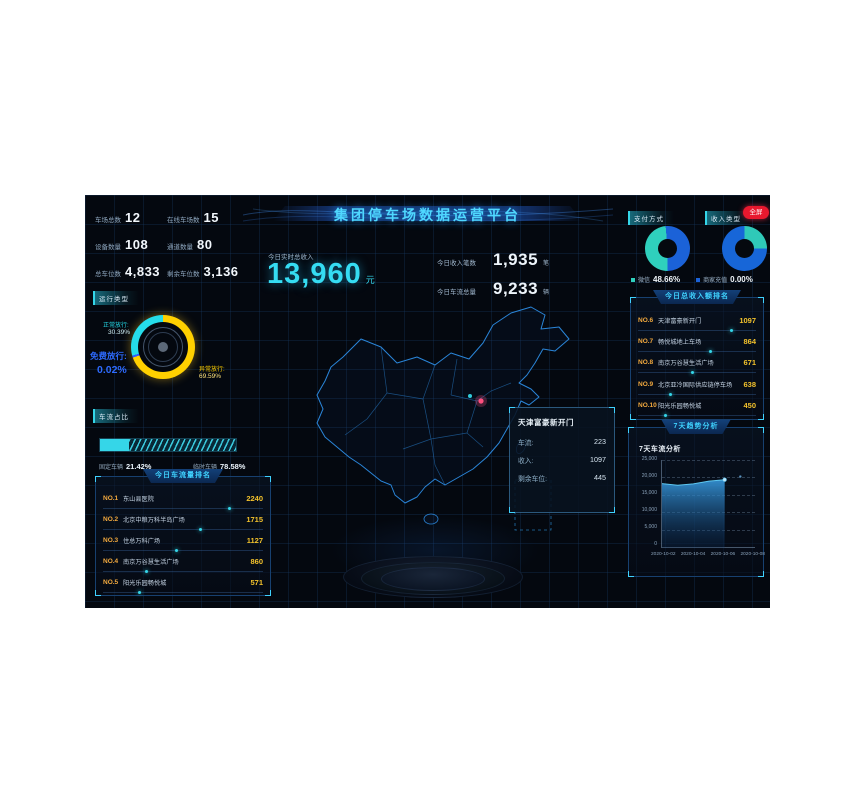 The image size is (855, 804). What do you see at coordinates (121, 245) in the screenshot?
I see `stat-devices: 设备数量 108` at bounding box center [121, 245].